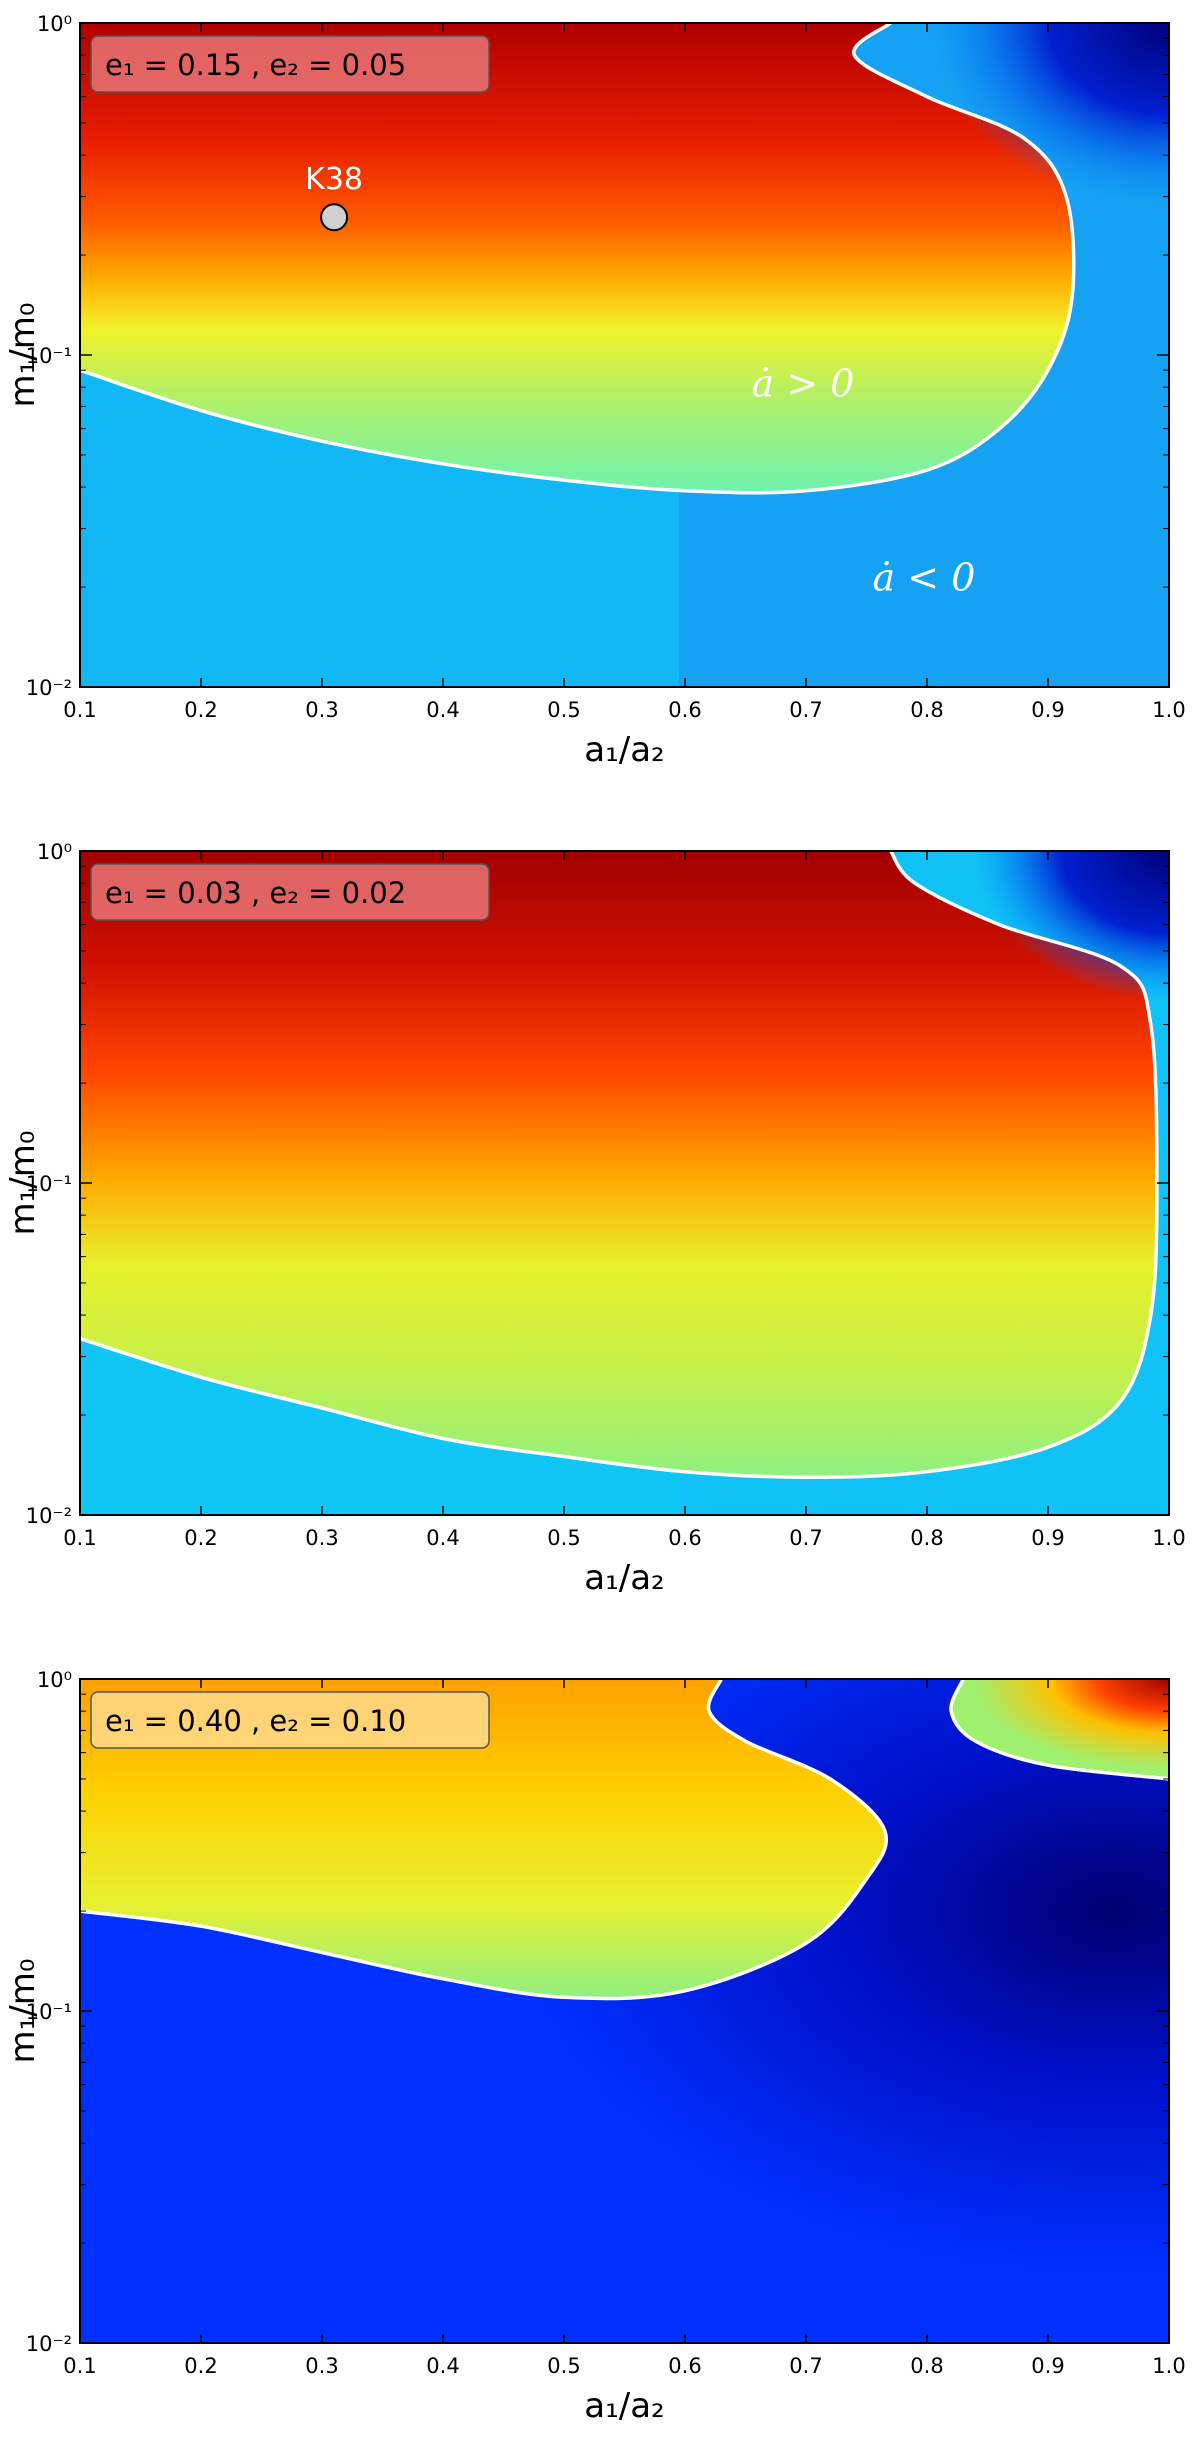 This screenshot has width=1200, height=2447. What do you see at coordinates (924, 578) in the screenshot?
I see `annotation-negative: ȧ < 0` at bounding box center [924, 578].